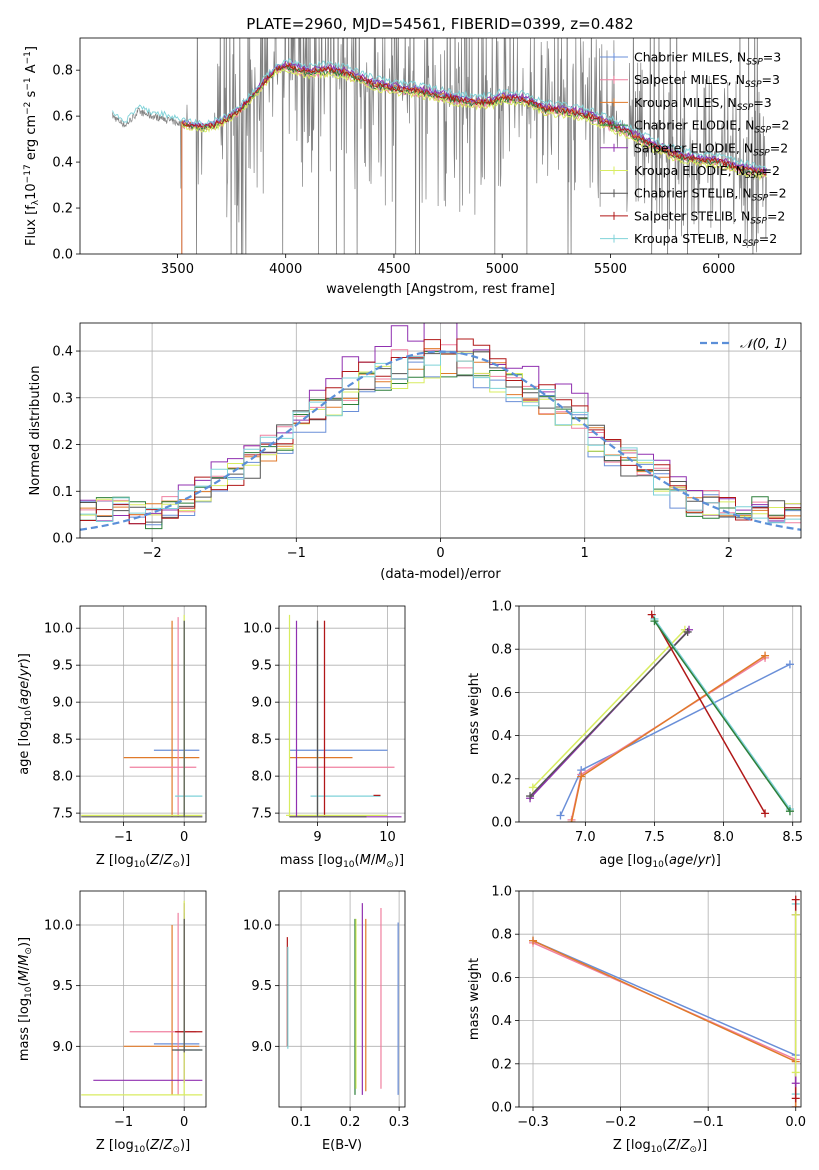  Describe the element at coordinates (342, 999) in the screenshot. I see `plot-area-mass_vs_EBV` at that location.